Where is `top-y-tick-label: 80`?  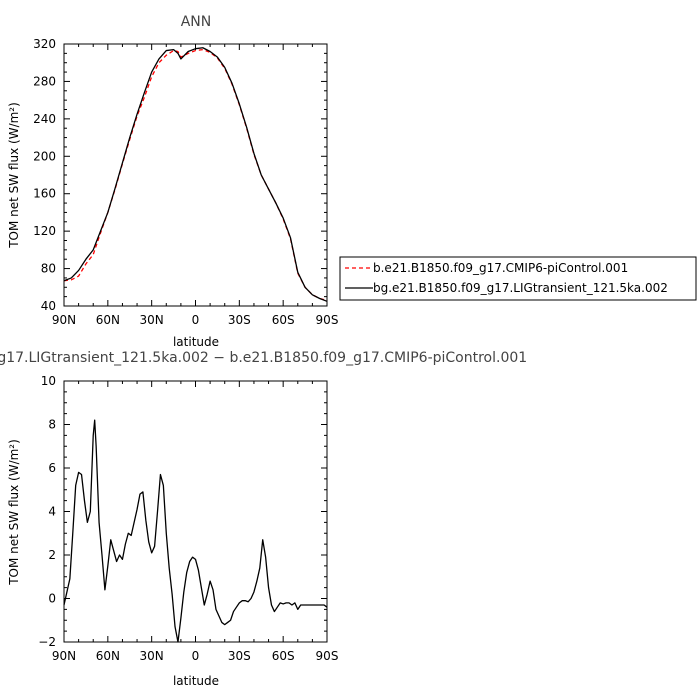 top-y-tick-label: 80 is located at coordinates (48, 269).